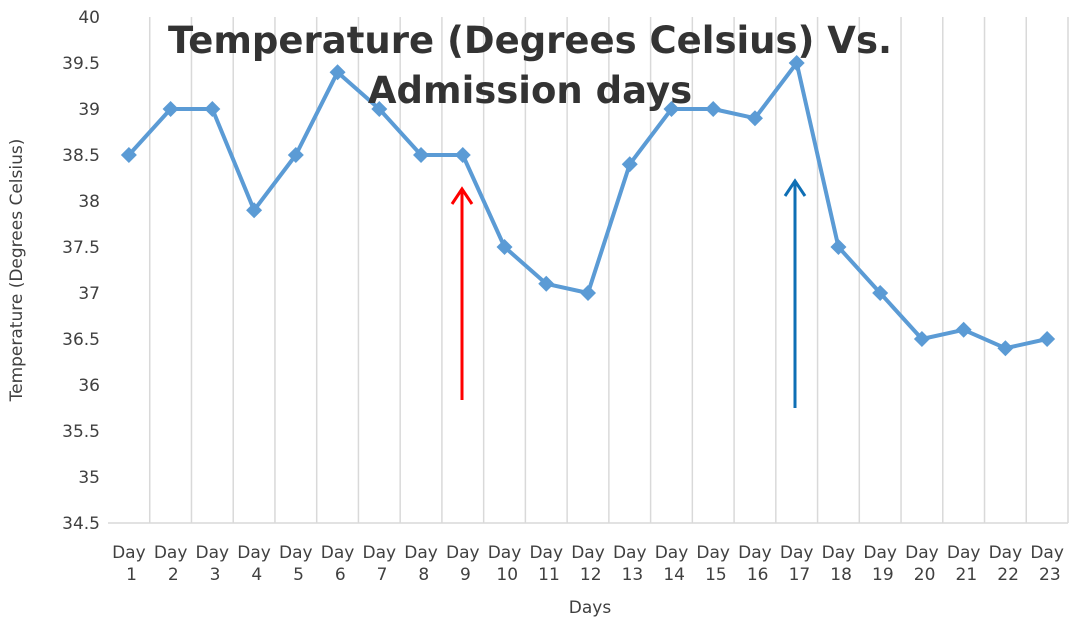  Describe the element at coordinates (338, 564) in the screenshot. I see `x-tick-label: Day 6` at that location.